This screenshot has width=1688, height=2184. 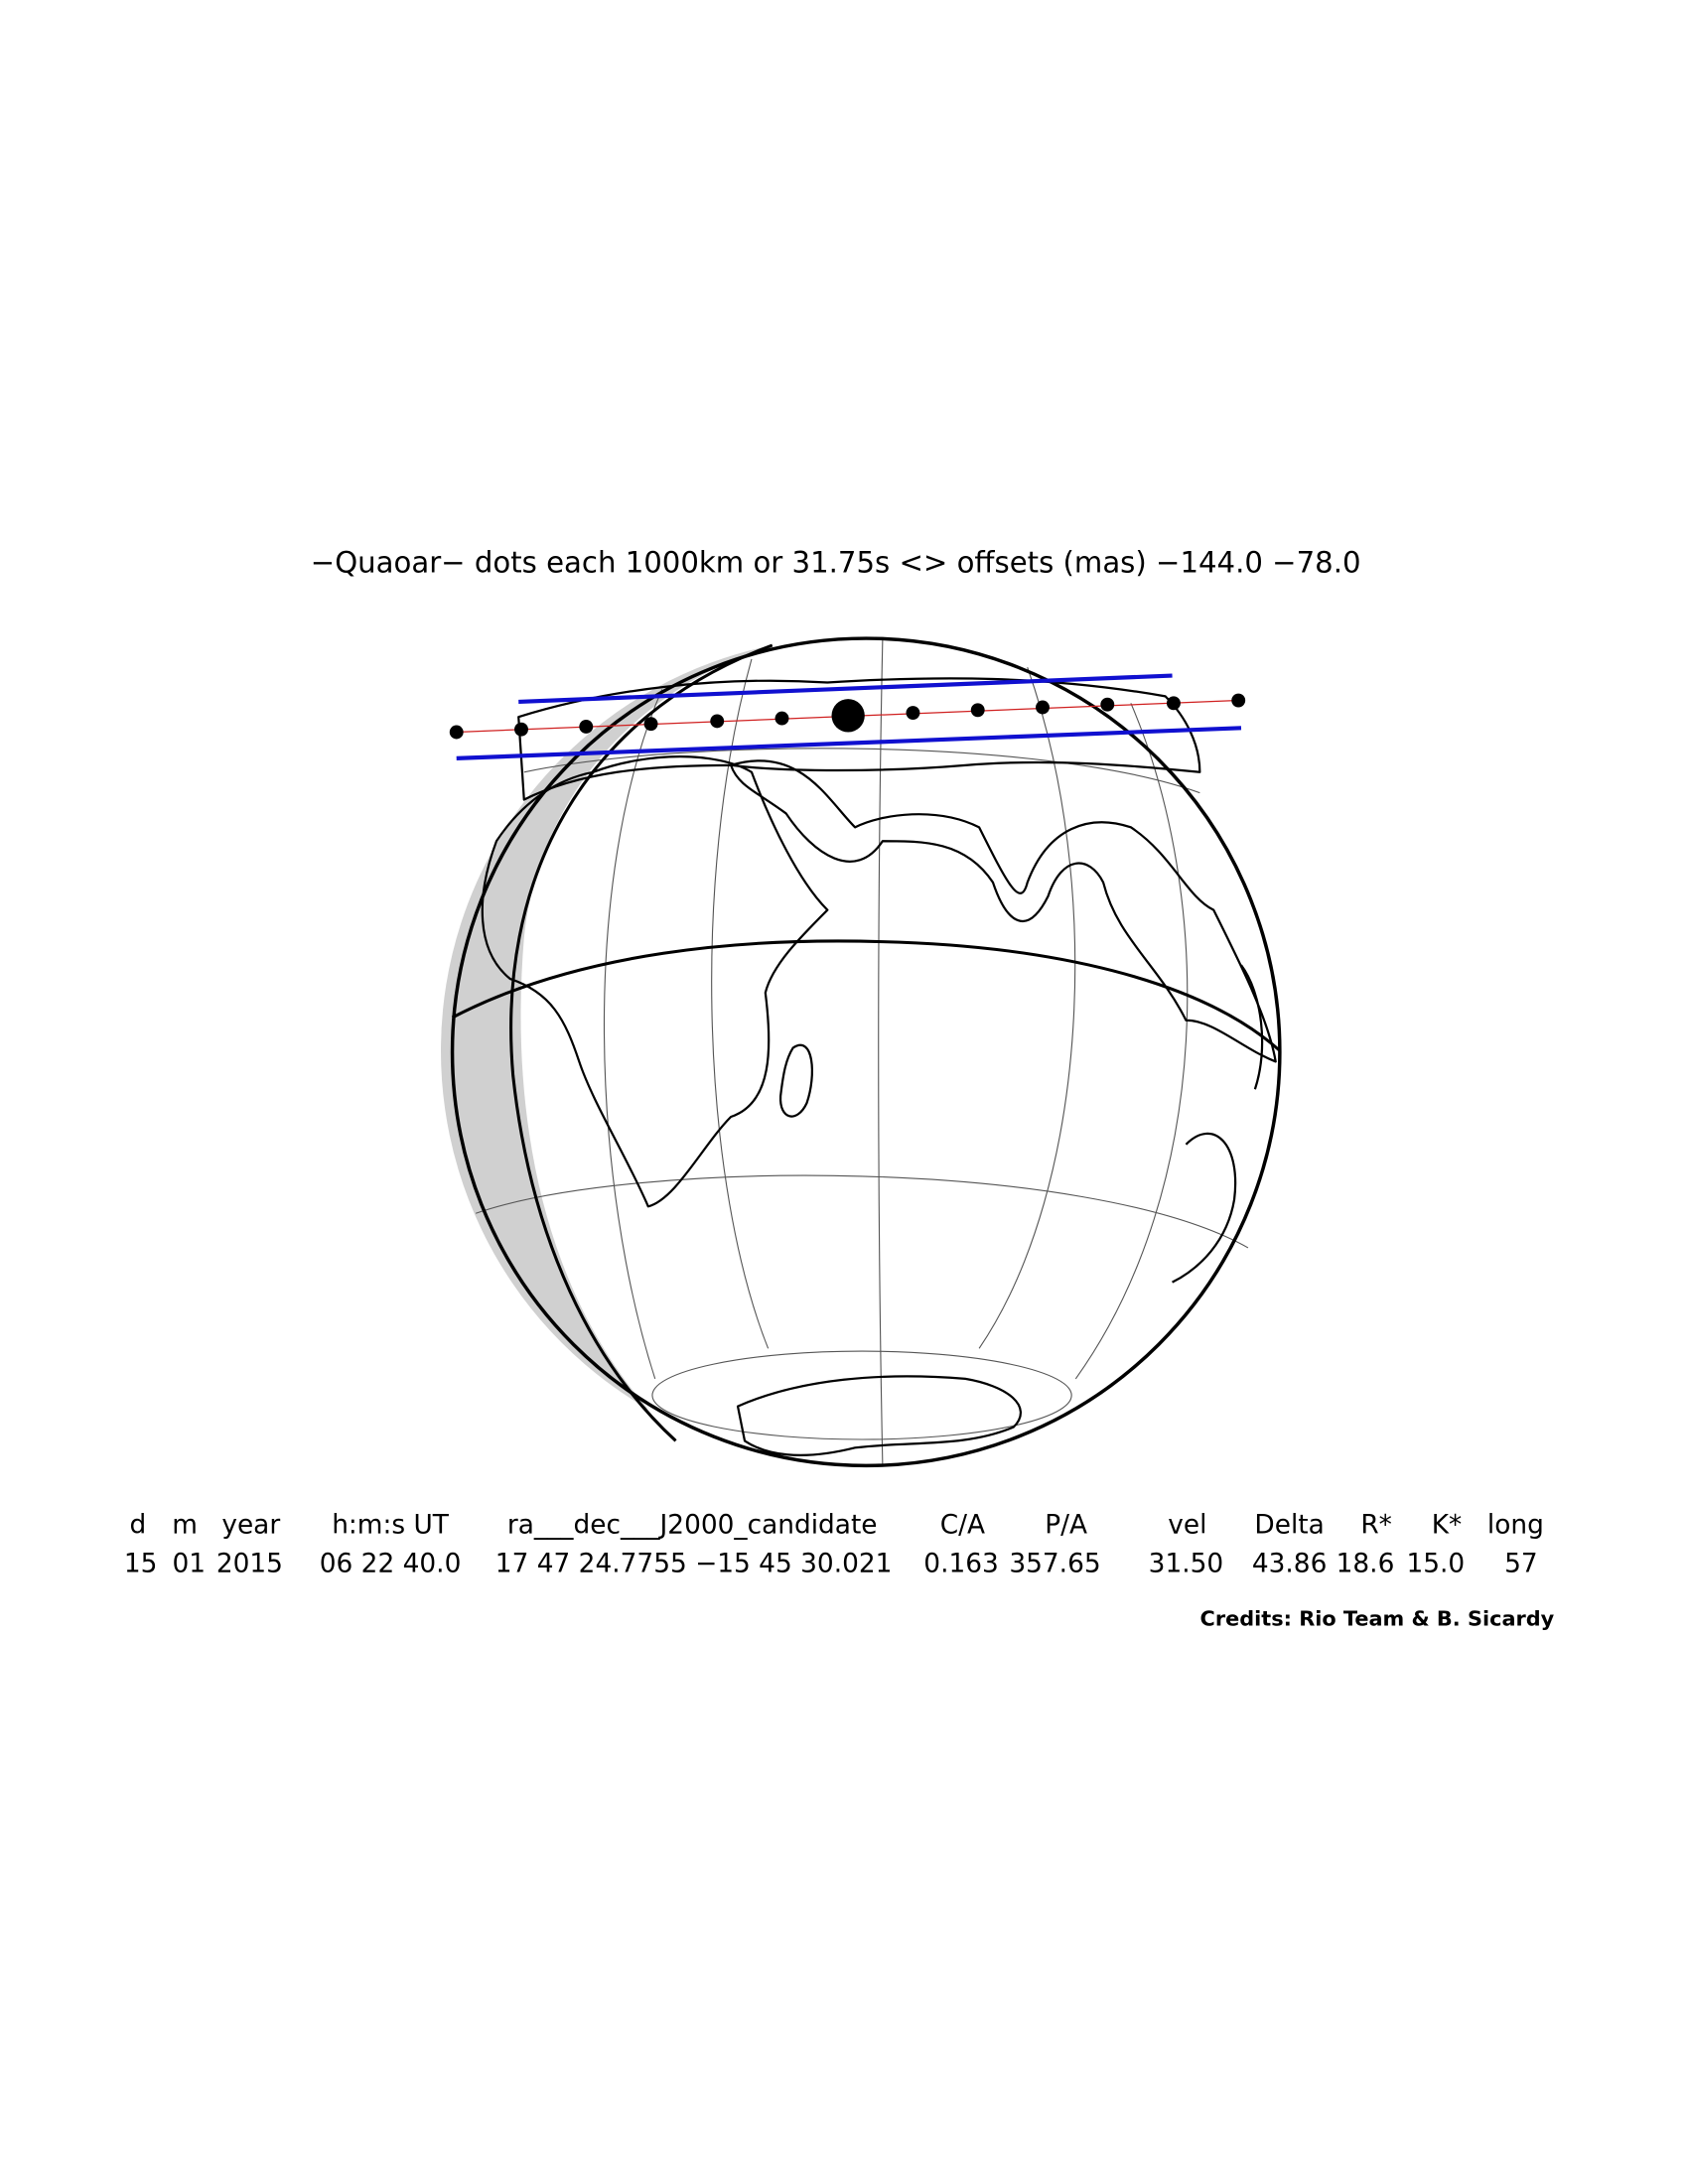 What do you see at coordinates (1365, 1563) in the screenshot?
I see `value-cell: 18.6` at bounding box center [1365, 1563].